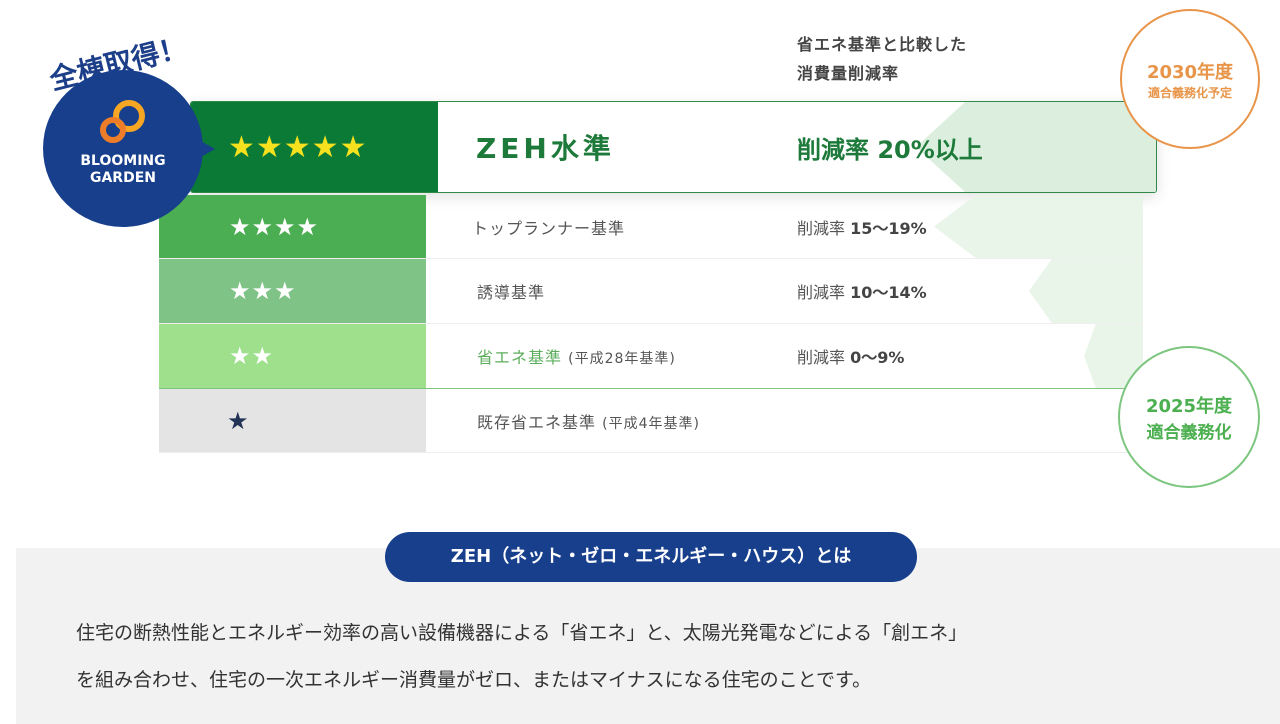  I want to click on logo-line2: GARDEN, so click(122, 178).